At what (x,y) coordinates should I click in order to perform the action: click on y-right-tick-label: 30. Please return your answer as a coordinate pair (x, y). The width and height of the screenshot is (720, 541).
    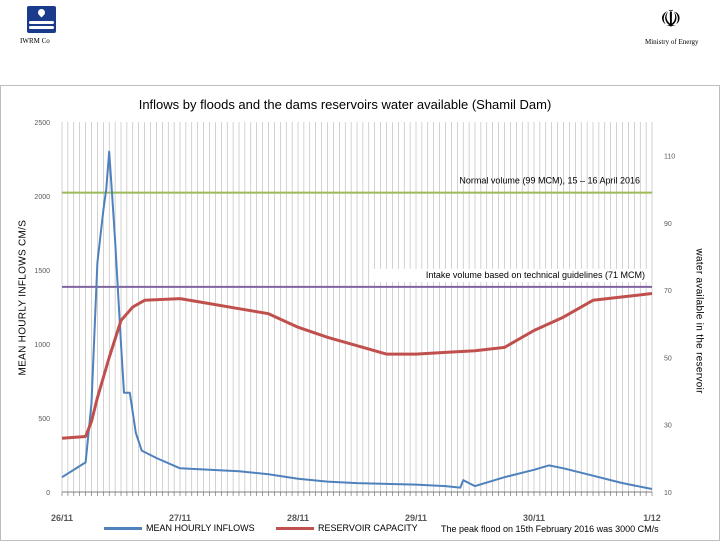
    Looking at the image, I should click on (668, 426).